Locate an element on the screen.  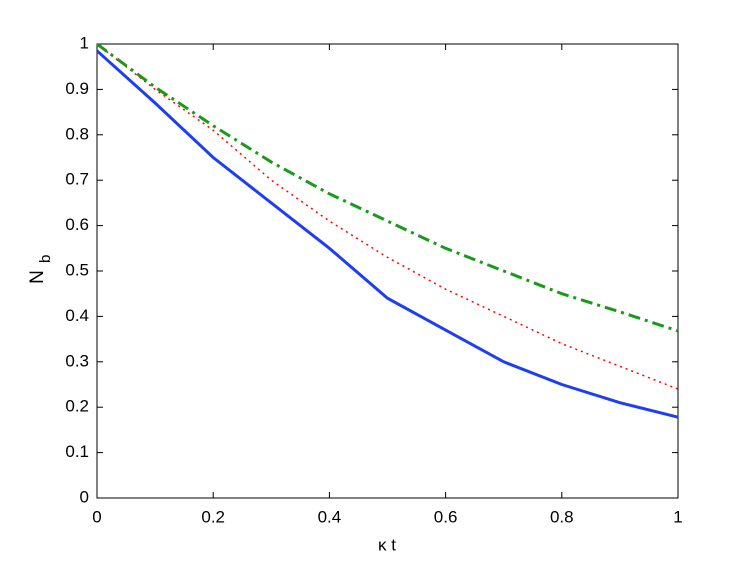
y-tick-label: 0.5 is located at coordinates (77, 269).